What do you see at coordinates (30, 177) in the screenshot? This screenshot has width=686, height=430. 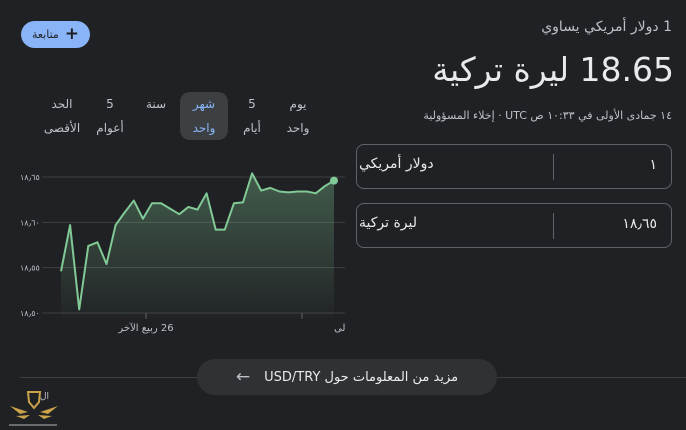 I see `y-tick-label: ١٨٫٦٥` at bounding box center [30, 177].